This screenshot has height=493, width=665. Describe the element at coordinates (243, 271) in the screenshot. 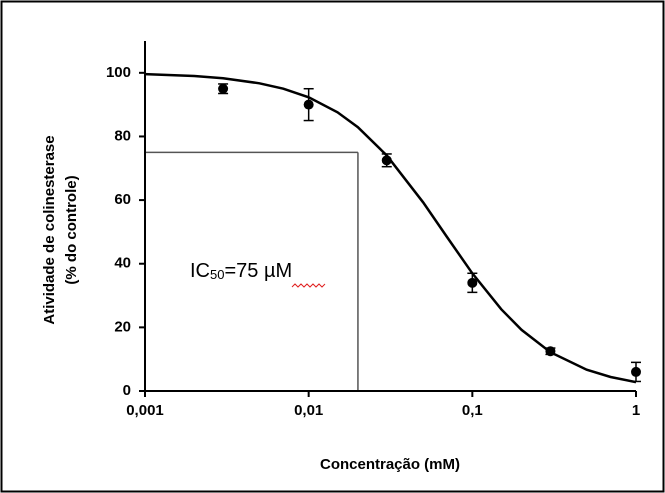

I see `annotation-part: =75` at that location.